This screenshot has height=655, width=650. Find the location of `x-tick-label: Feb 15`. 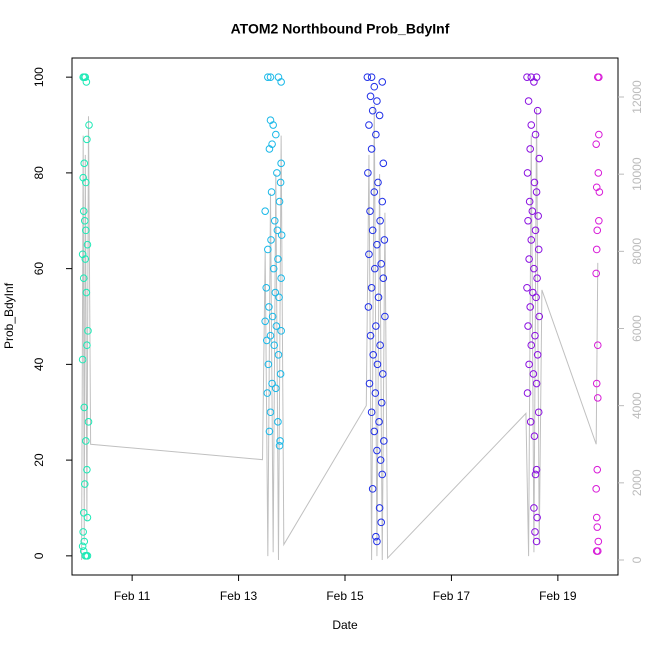

x-tick-label: Feb 15 is located at coordinates (345, 596).